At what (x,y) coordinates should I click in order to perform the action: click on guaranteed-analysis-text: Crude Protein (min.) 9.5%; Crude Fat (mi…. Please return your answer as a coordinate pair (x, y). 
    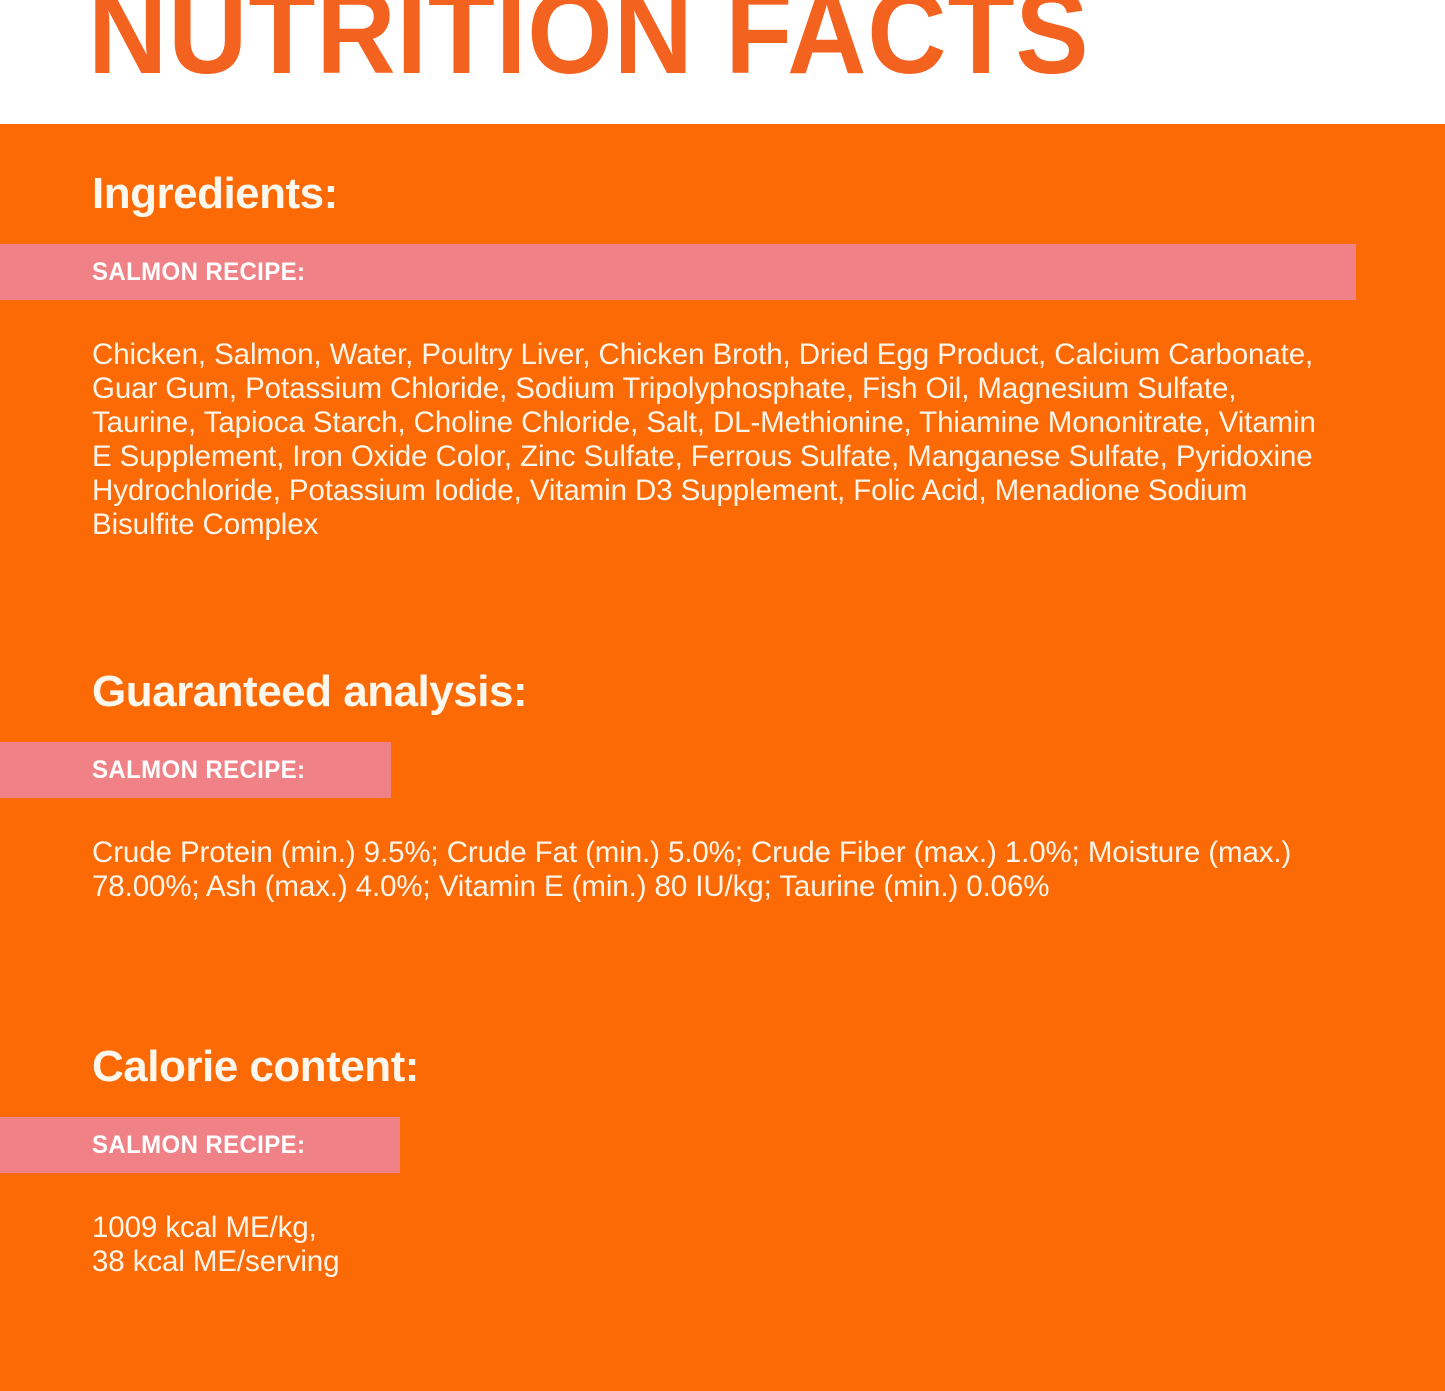
    Looking at the image, I should click on (692, 869).